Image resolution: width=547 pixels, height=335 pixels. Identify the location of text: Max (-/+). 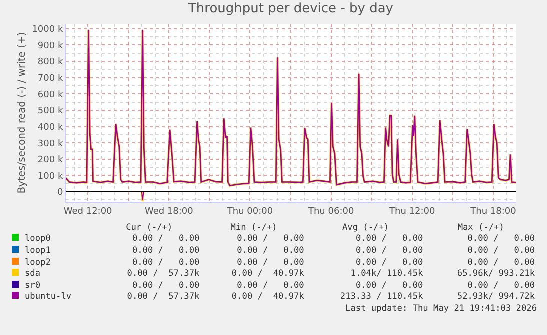
(481, 228).